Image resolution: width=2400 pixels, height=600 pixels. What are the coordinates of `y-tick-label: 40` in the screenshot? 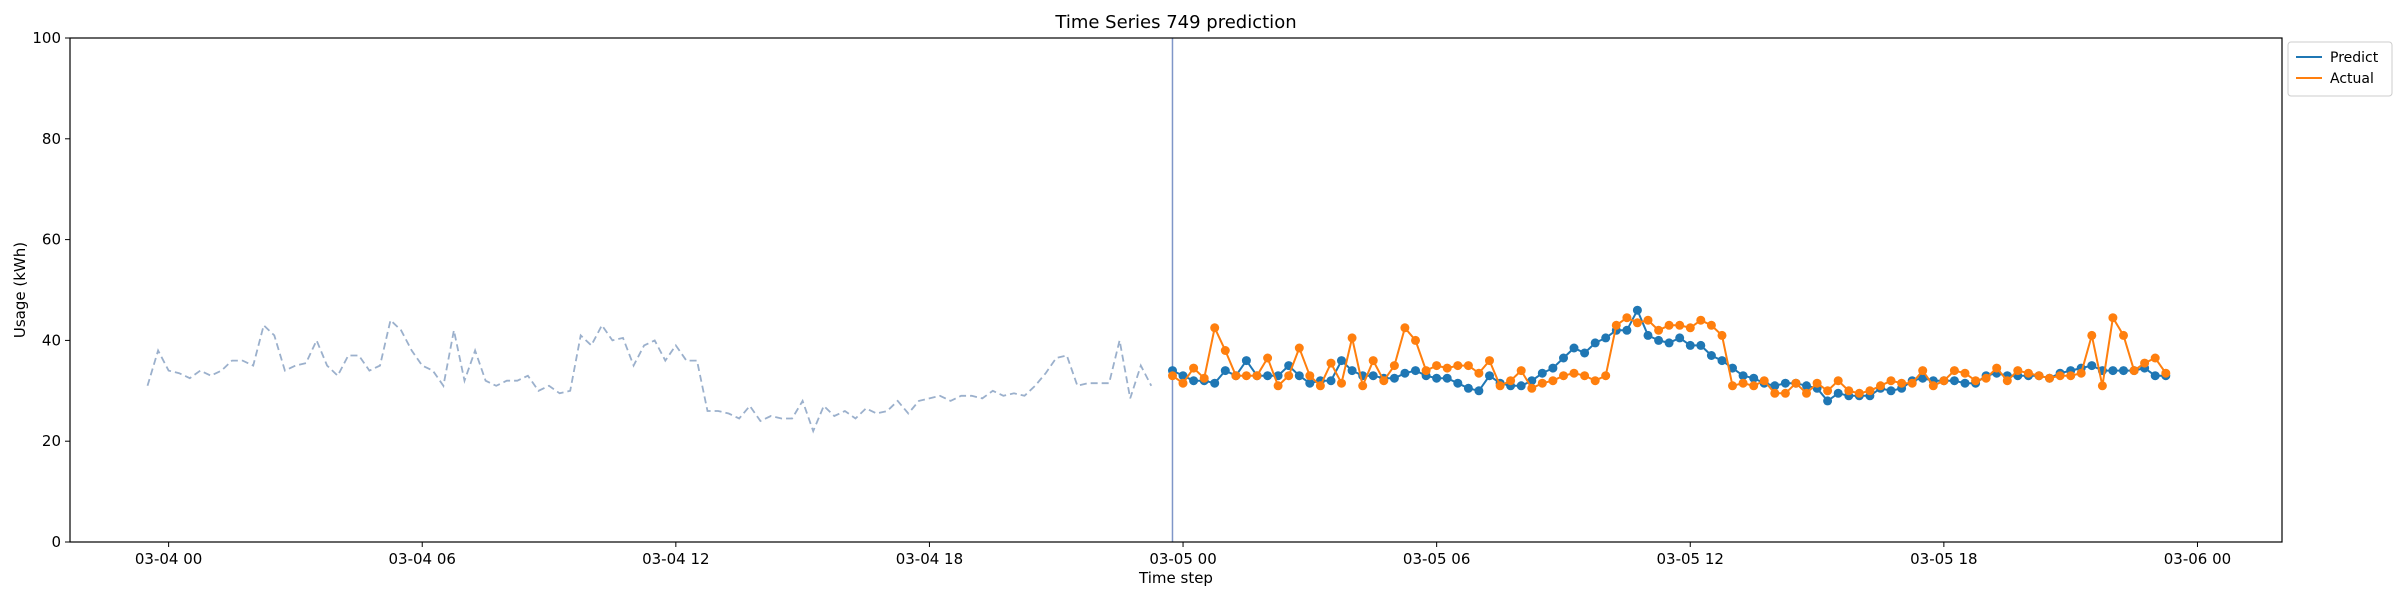 It's located at (51, 340).